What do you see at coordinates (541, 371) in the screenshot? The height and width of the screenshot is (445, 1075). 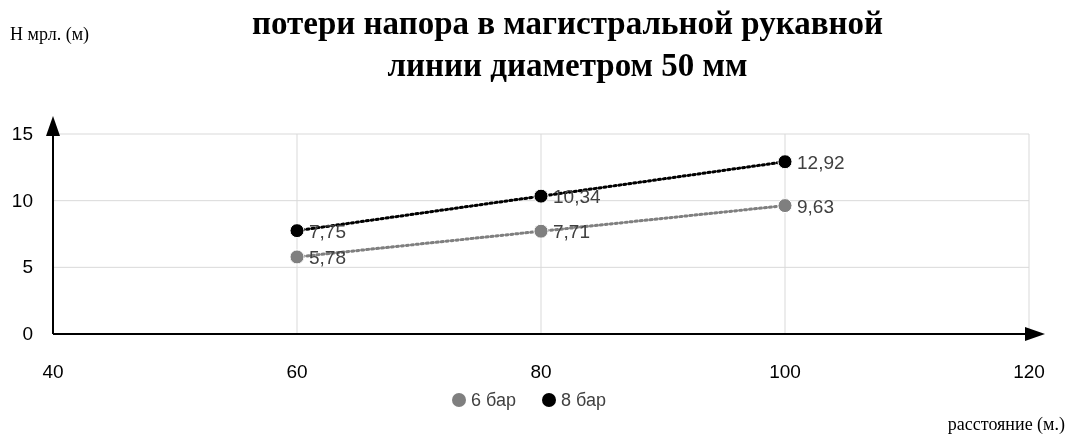 I see `x-tick-label: 80` at bounding box center [541, 371].